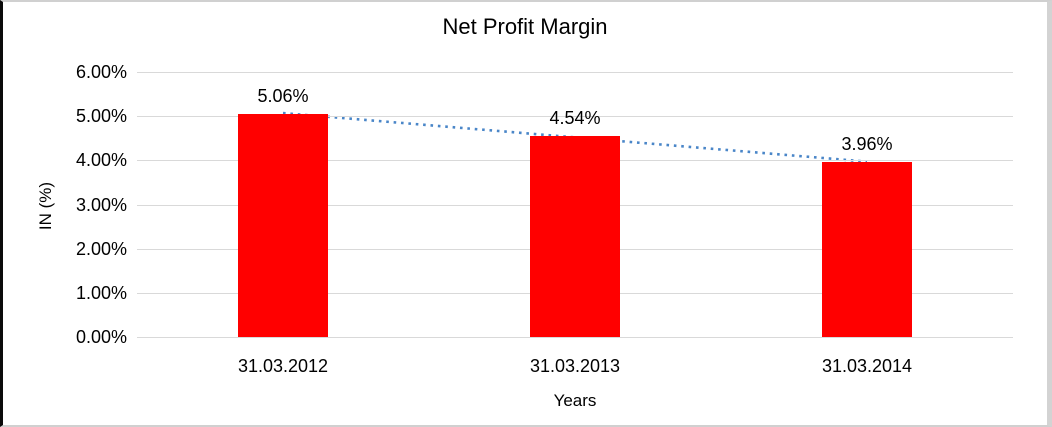  What do you see at coordinates (283, 366) in the screenshot?
I see `x-tick-label: 31.03.2012` at bounding box center [283, 366].